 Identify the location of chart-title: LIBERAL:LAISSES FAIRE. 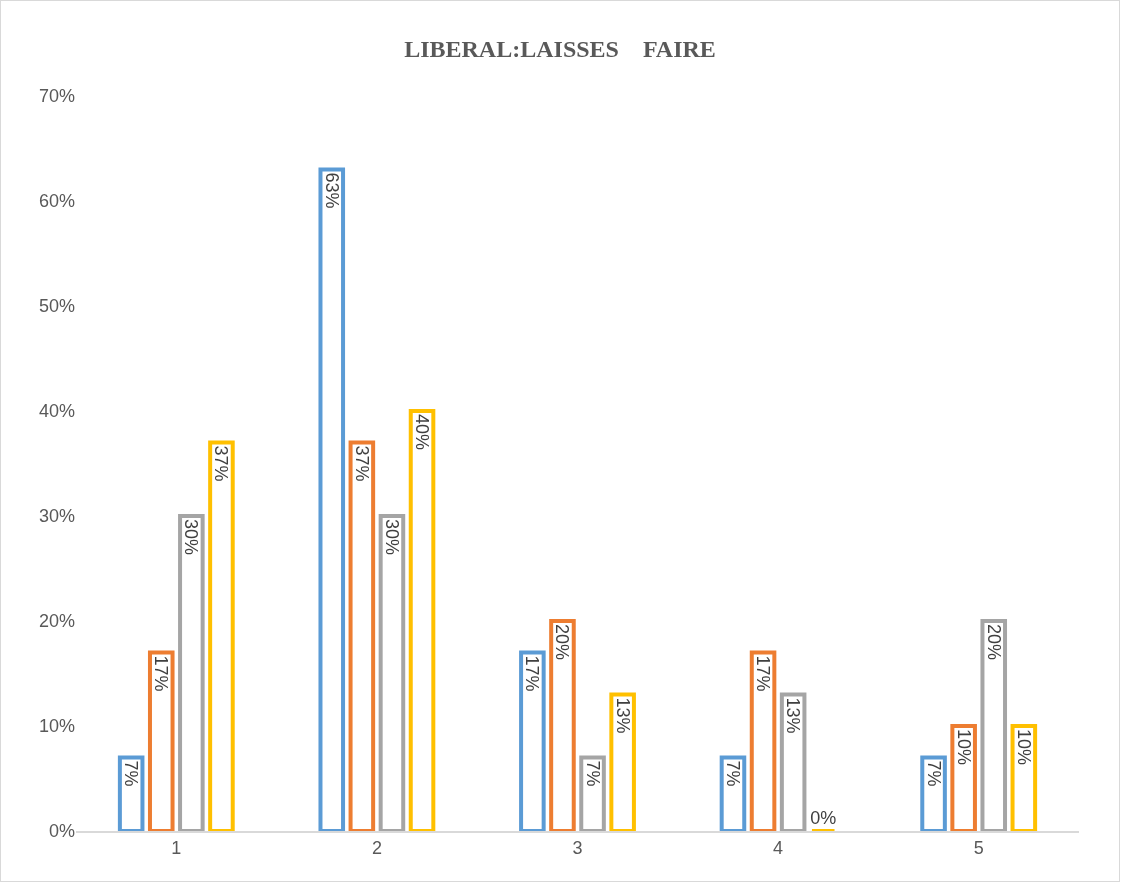
(560, 49).